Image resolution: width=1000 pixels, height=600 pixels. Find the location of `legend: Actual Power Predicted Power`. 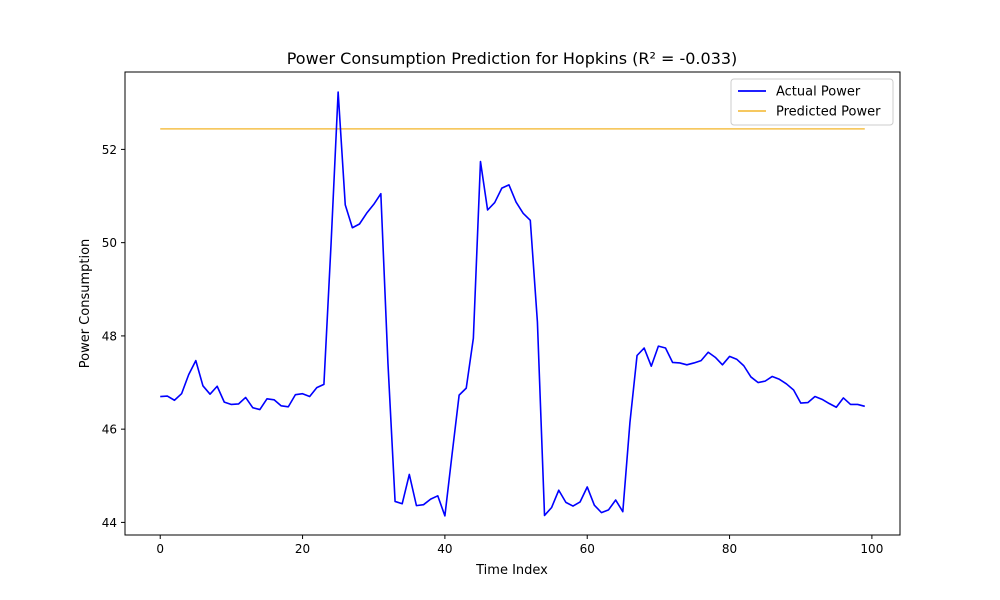

legend: Actual Power Predicted Power is located at coordinates (812, 102).